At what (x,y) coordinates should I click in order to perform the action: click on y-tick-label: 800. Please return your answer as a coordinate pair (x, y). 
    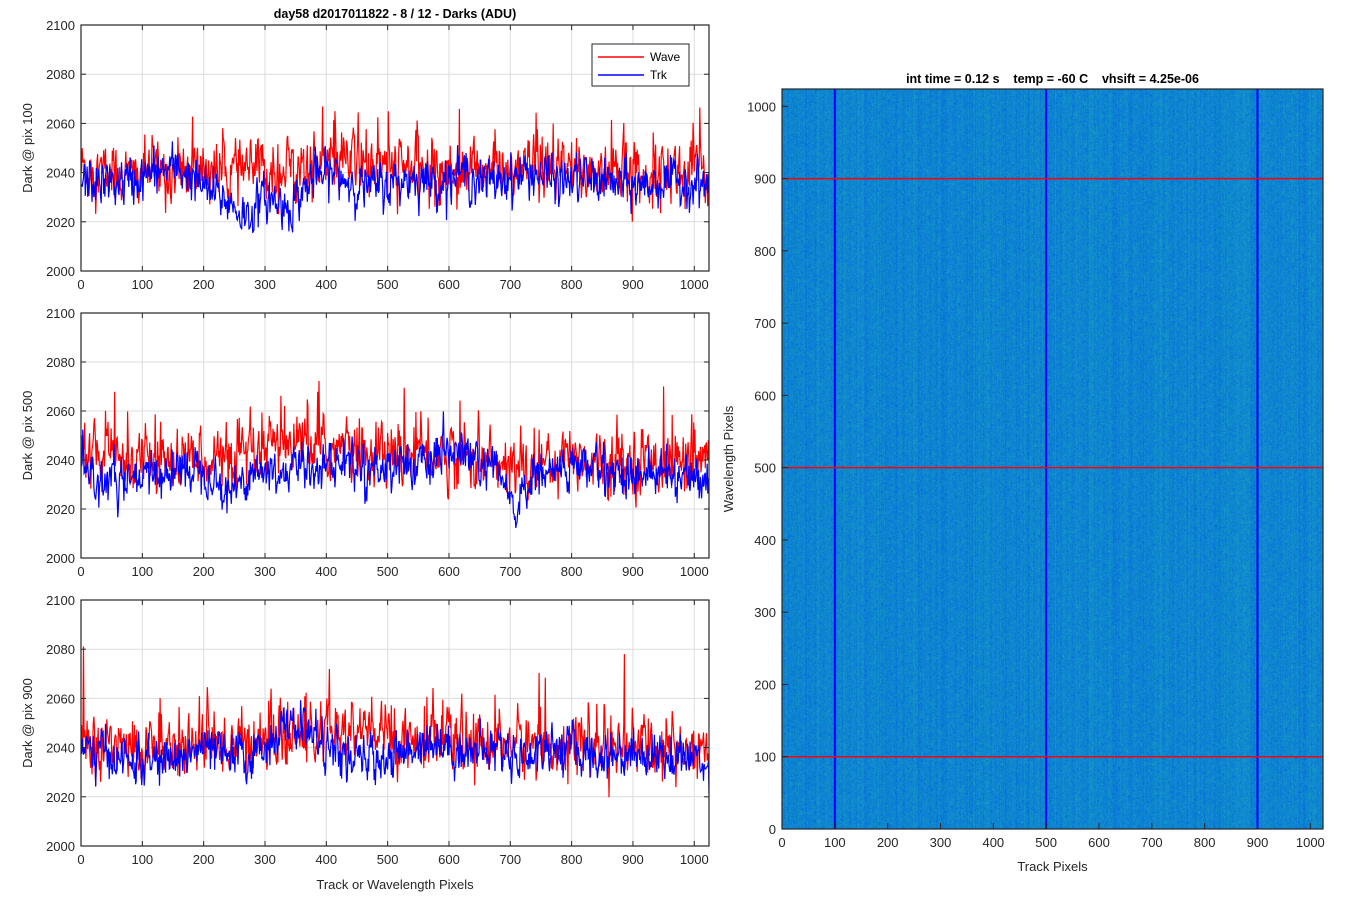
    Looking at the image, I should click on (765, 251).